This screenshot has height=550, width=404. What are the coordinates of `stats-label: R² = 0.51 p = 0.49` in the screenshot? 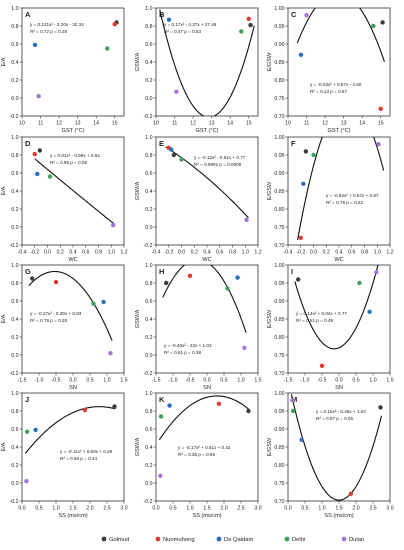 It's located at (314, 320).